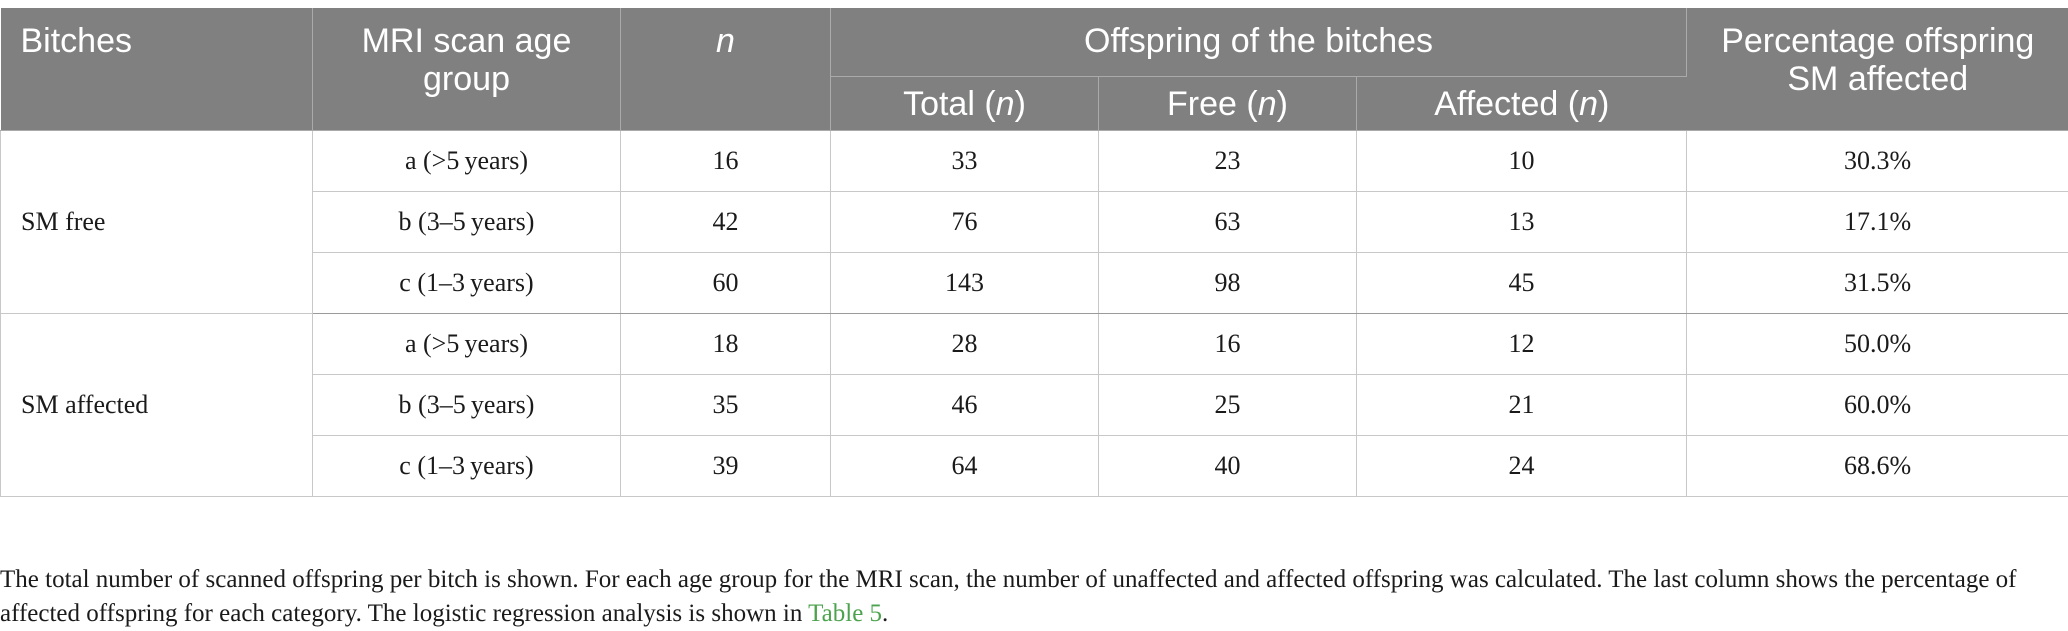  I want to click on cell-n: 39, so click(726, 466).